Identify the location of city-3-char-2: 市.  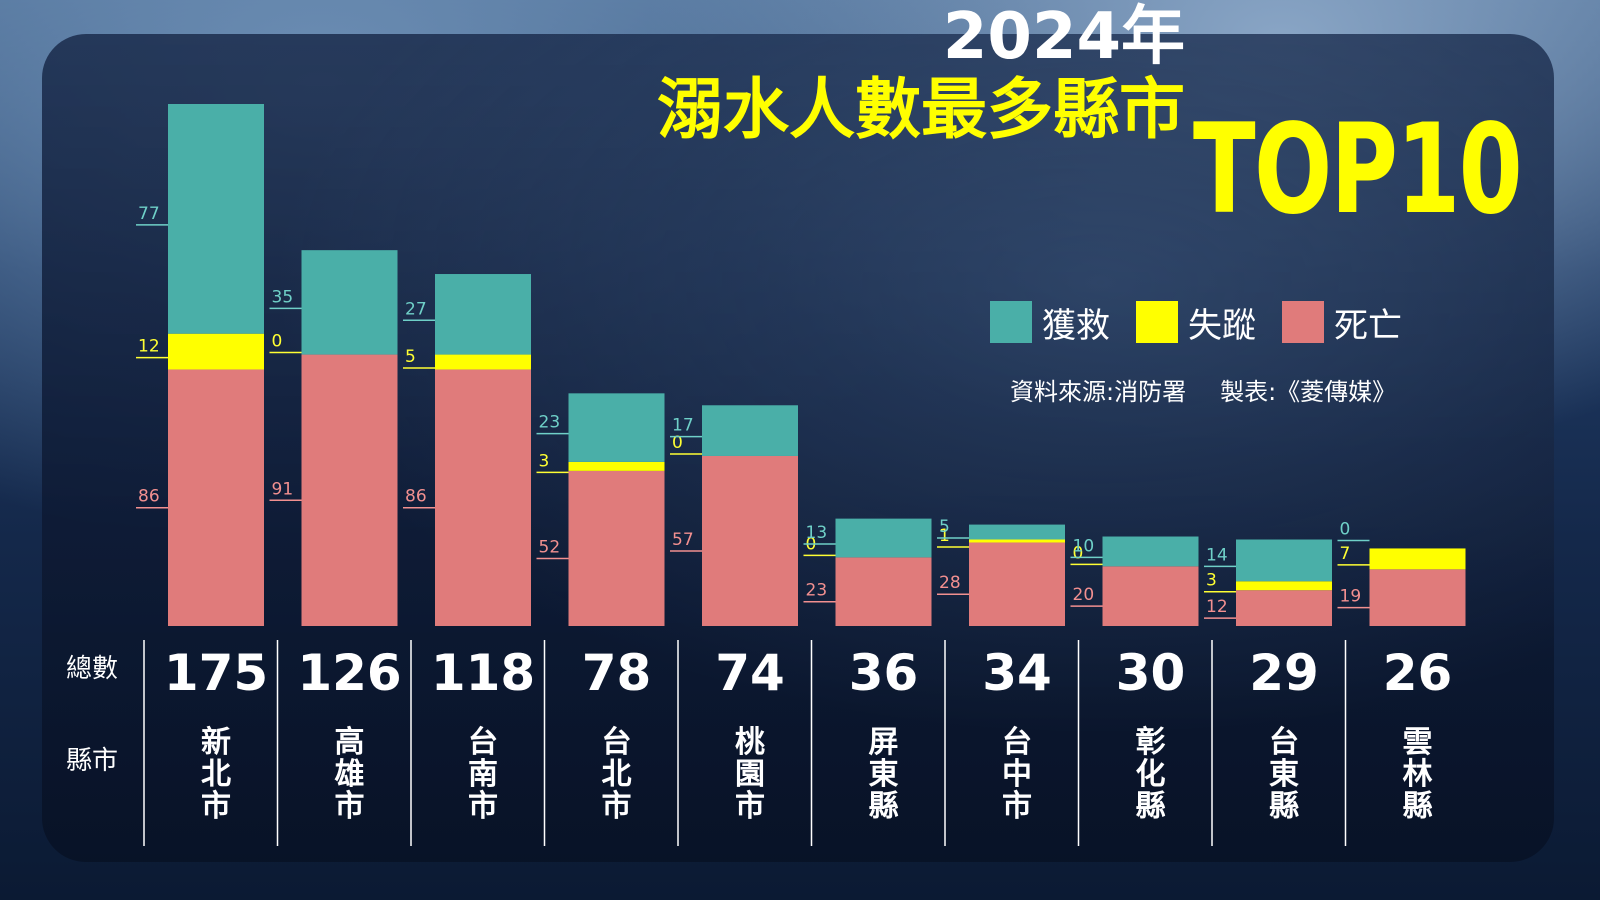
(617, 806).